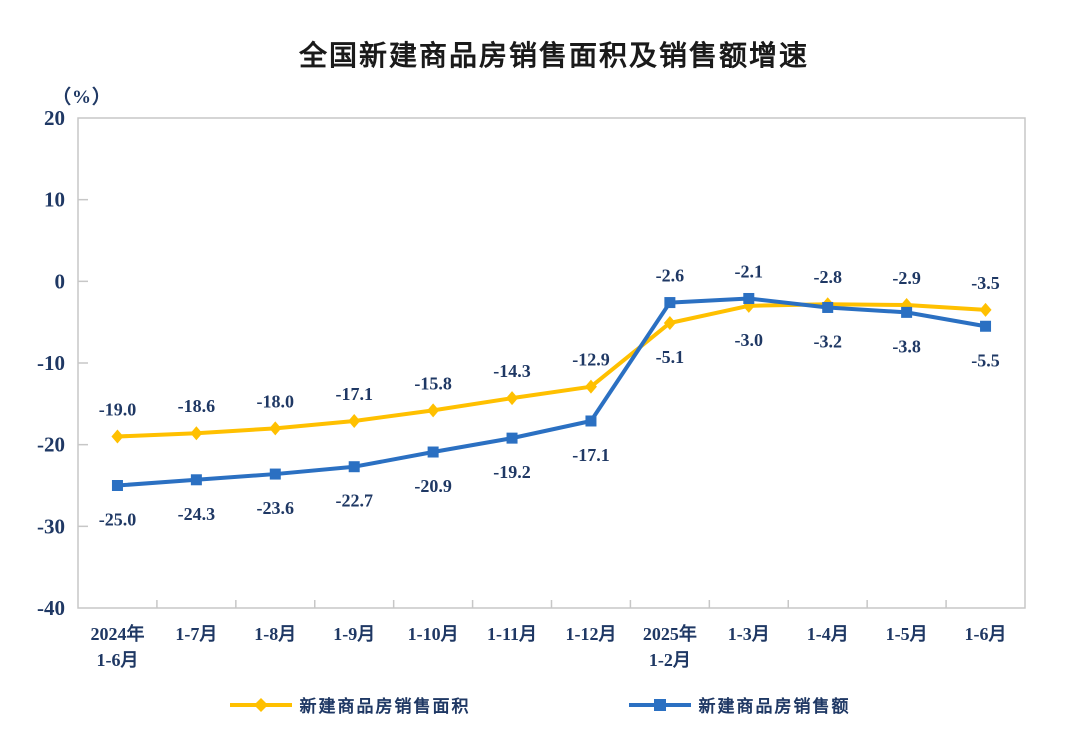 Image resolution: width=1080 pixels, height=747 pixels. Describe the element at coordinates (986, 634) in the screenshot. I see `x-axis-label: 1-6月` at that location.